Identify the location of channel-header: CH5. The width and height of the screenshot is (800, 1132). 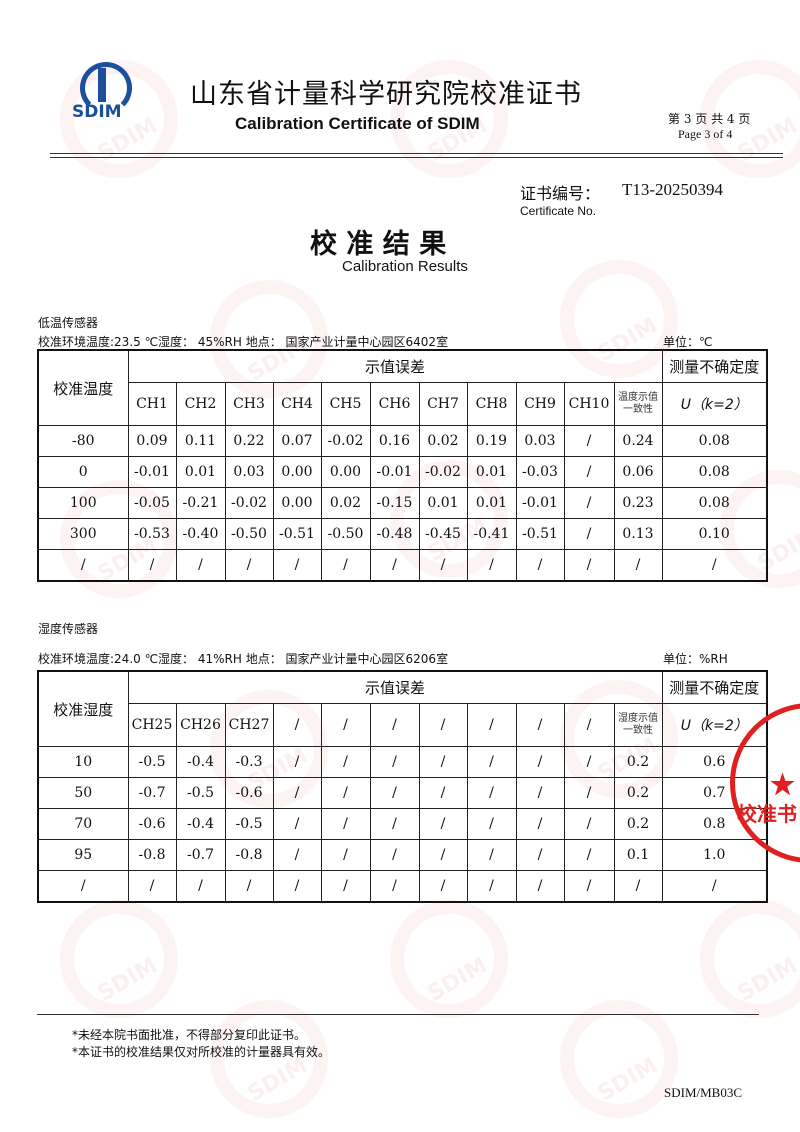
(345, 404).